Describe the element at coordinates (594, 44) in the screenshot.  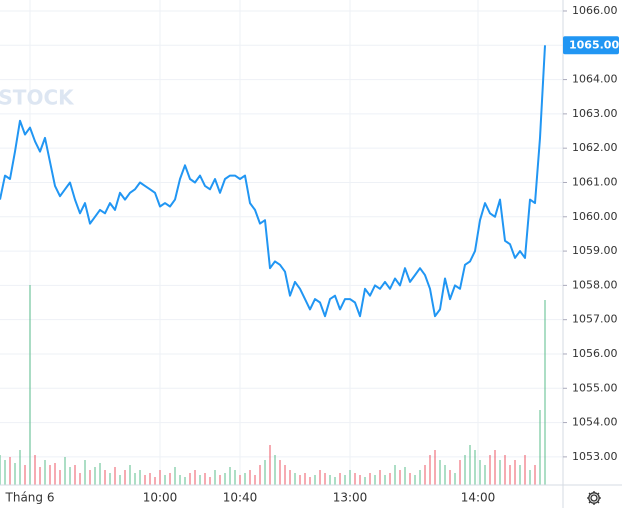
I see `last-price-label: 1065.00` at that location.